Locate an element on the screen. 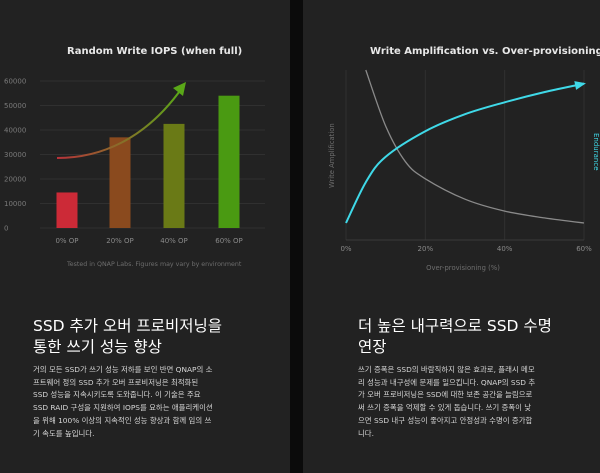  endurance-arrow-head is located at coordinates (580, 85).